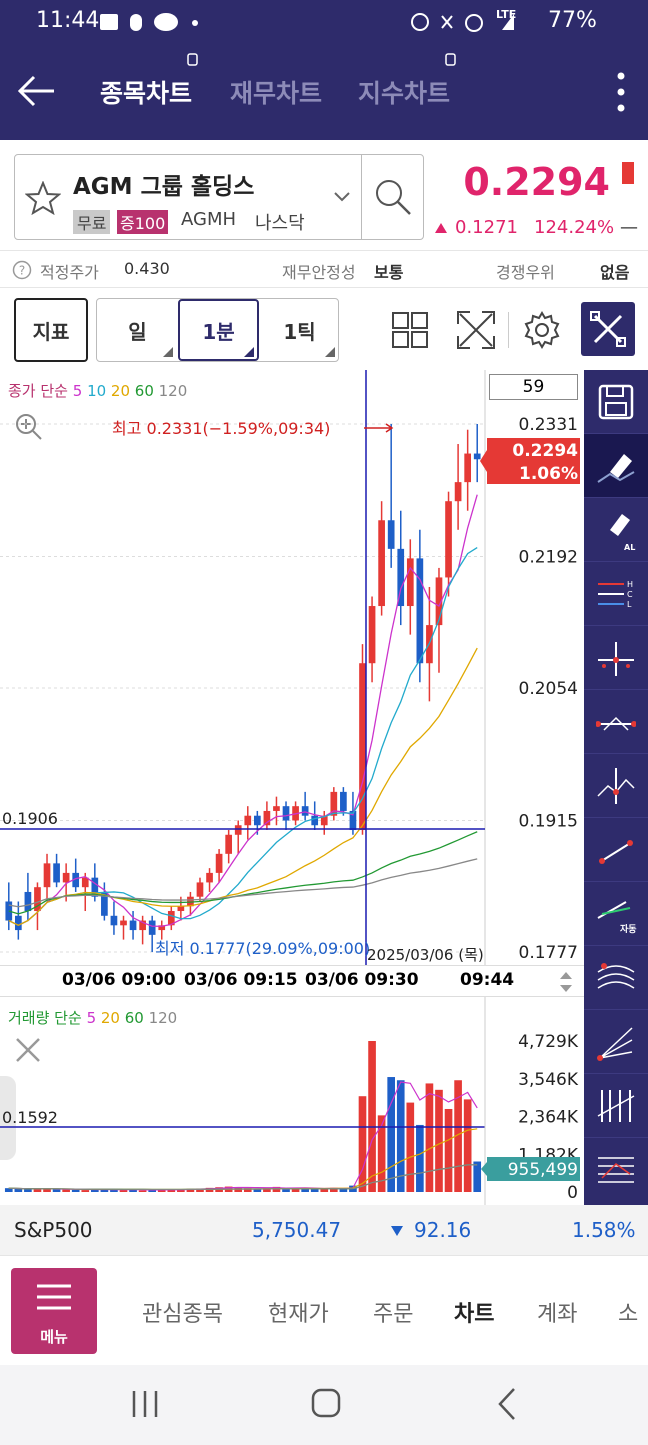 The image size is (648, 1445). Describe the element at coordinates (404, 93) in the screenshot. I see `tab-index-chart: 지수차트` at that location.